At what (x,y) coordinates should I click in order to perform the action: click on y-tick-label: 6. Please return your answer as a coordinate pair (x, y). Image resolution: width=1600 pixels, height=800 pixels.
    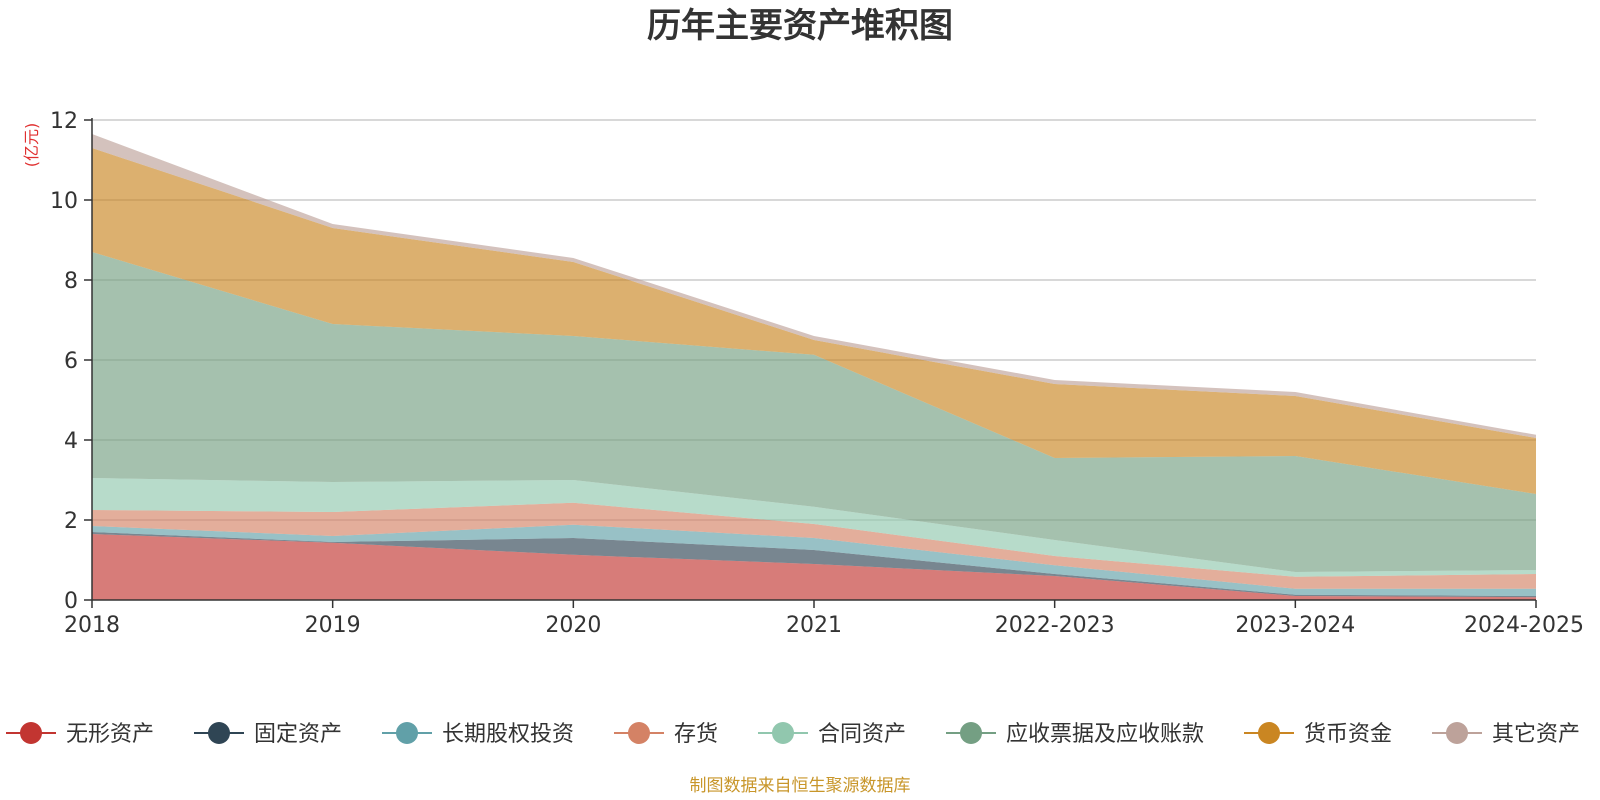
    Looking at the image, I should click on (71, 361).